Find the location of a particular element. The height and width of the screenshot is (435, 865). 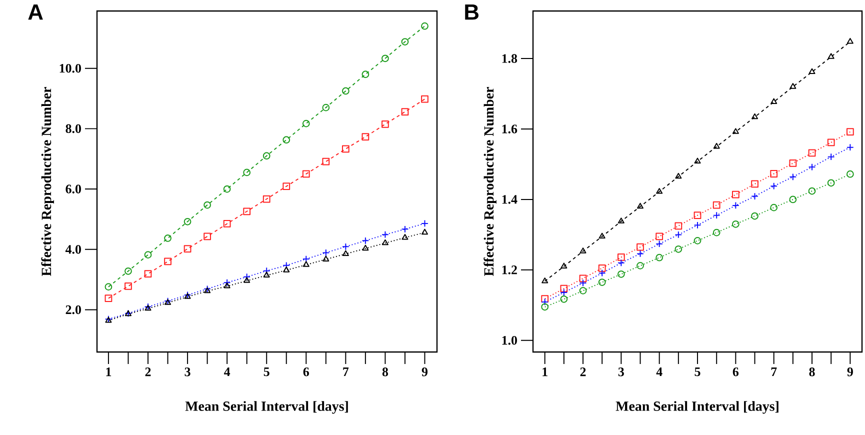

x-tick-label: 9 is located at coordinates (850, 372).